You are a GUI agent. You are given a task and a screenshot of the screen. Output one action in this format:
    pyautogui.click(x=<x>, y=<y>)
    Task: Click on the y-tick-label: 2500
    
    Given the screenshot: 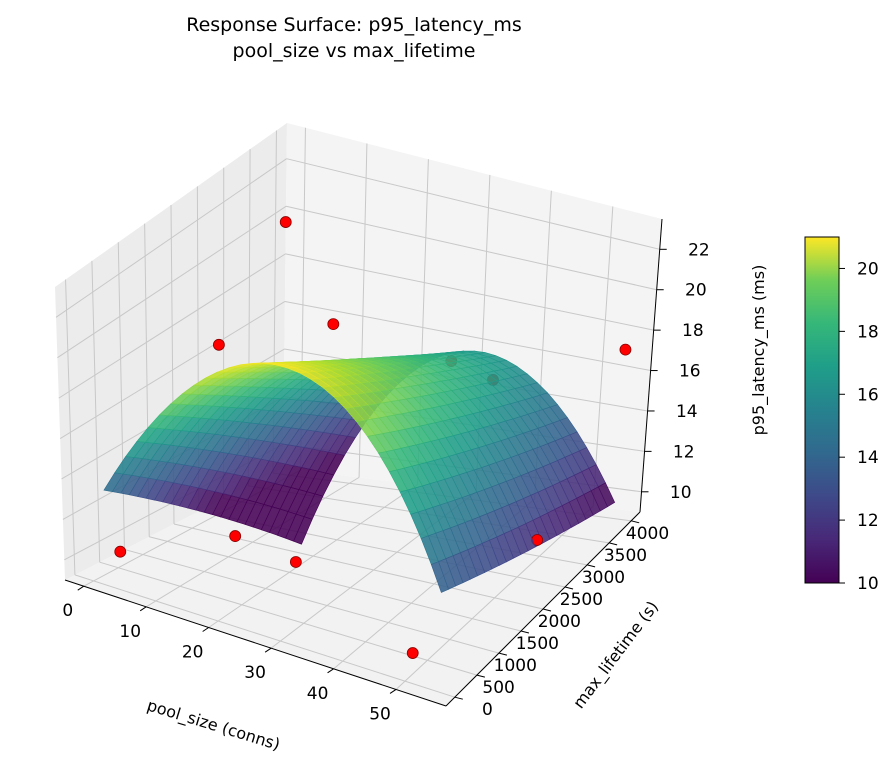 What is the action you would take?
    pyautogui.click(x=581, y=600)
    